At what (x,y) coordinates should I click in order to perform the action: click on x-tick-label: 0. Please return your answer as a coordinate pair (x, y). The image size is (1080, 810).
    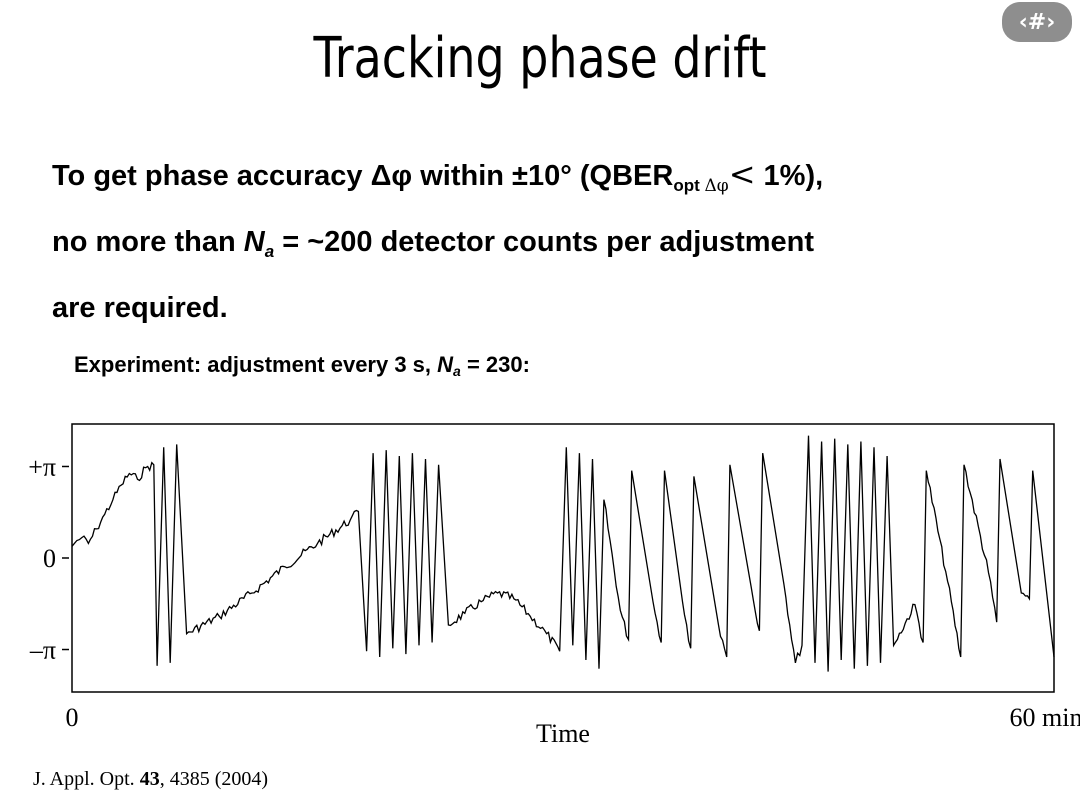
    Looking at the image, I should click on (72, 717).